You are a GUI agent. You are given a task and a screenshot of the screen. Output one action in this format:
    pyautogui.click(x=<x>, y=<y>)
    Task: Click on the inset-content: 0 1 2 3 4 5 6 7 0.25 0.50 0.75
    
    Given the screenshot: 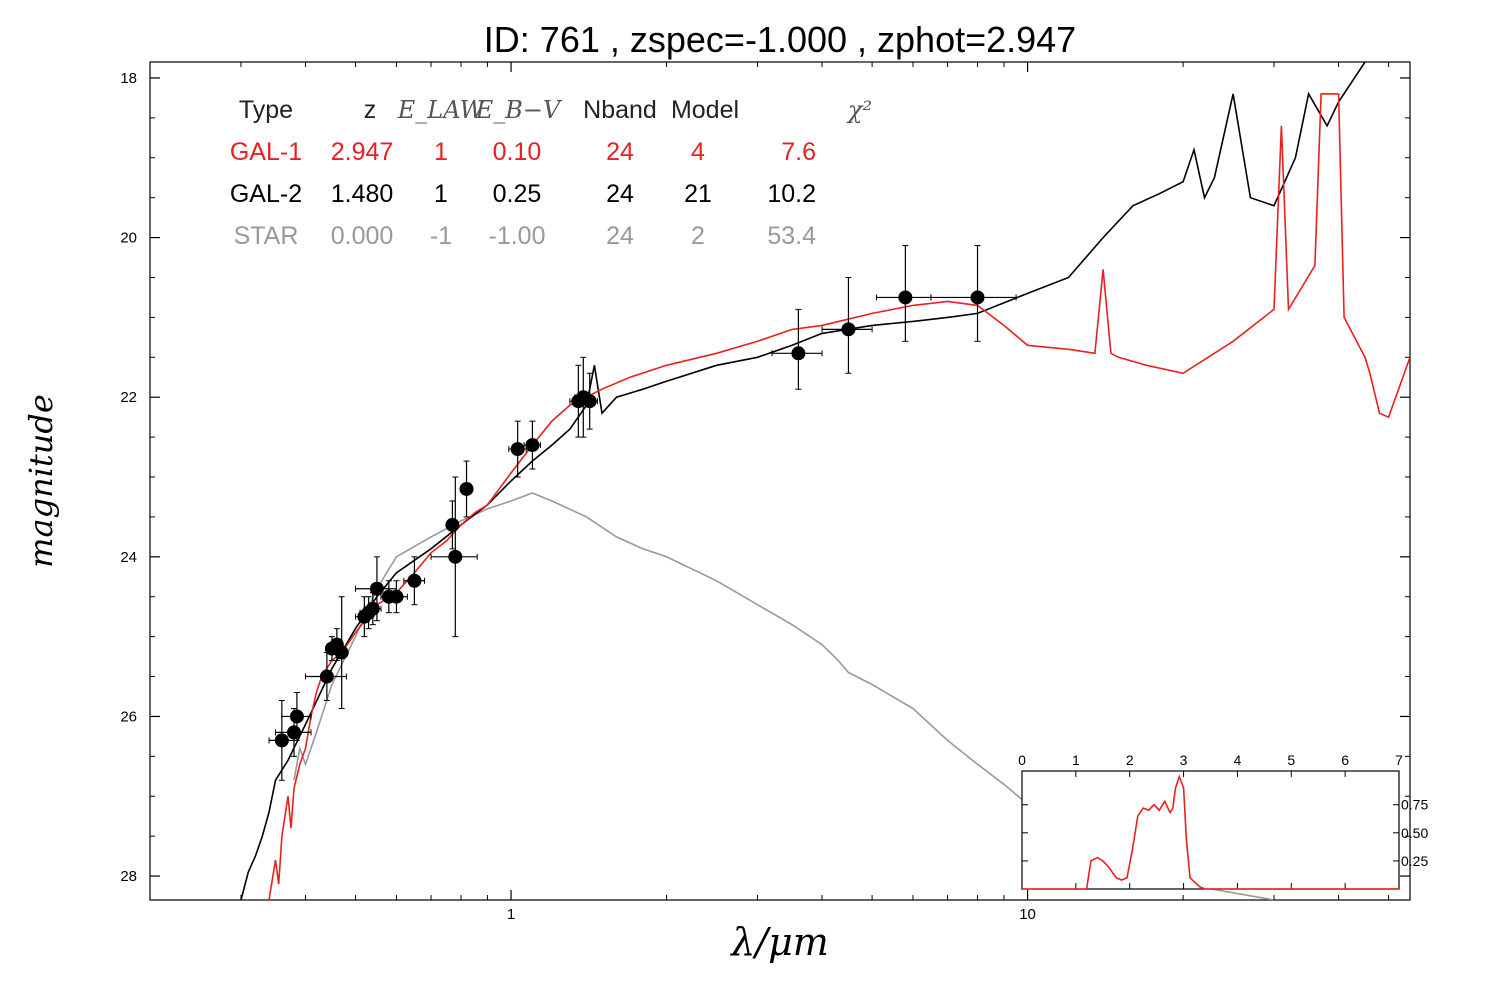 What is the action you would take?
    pyautogui.click(x=1223, y=821)
    